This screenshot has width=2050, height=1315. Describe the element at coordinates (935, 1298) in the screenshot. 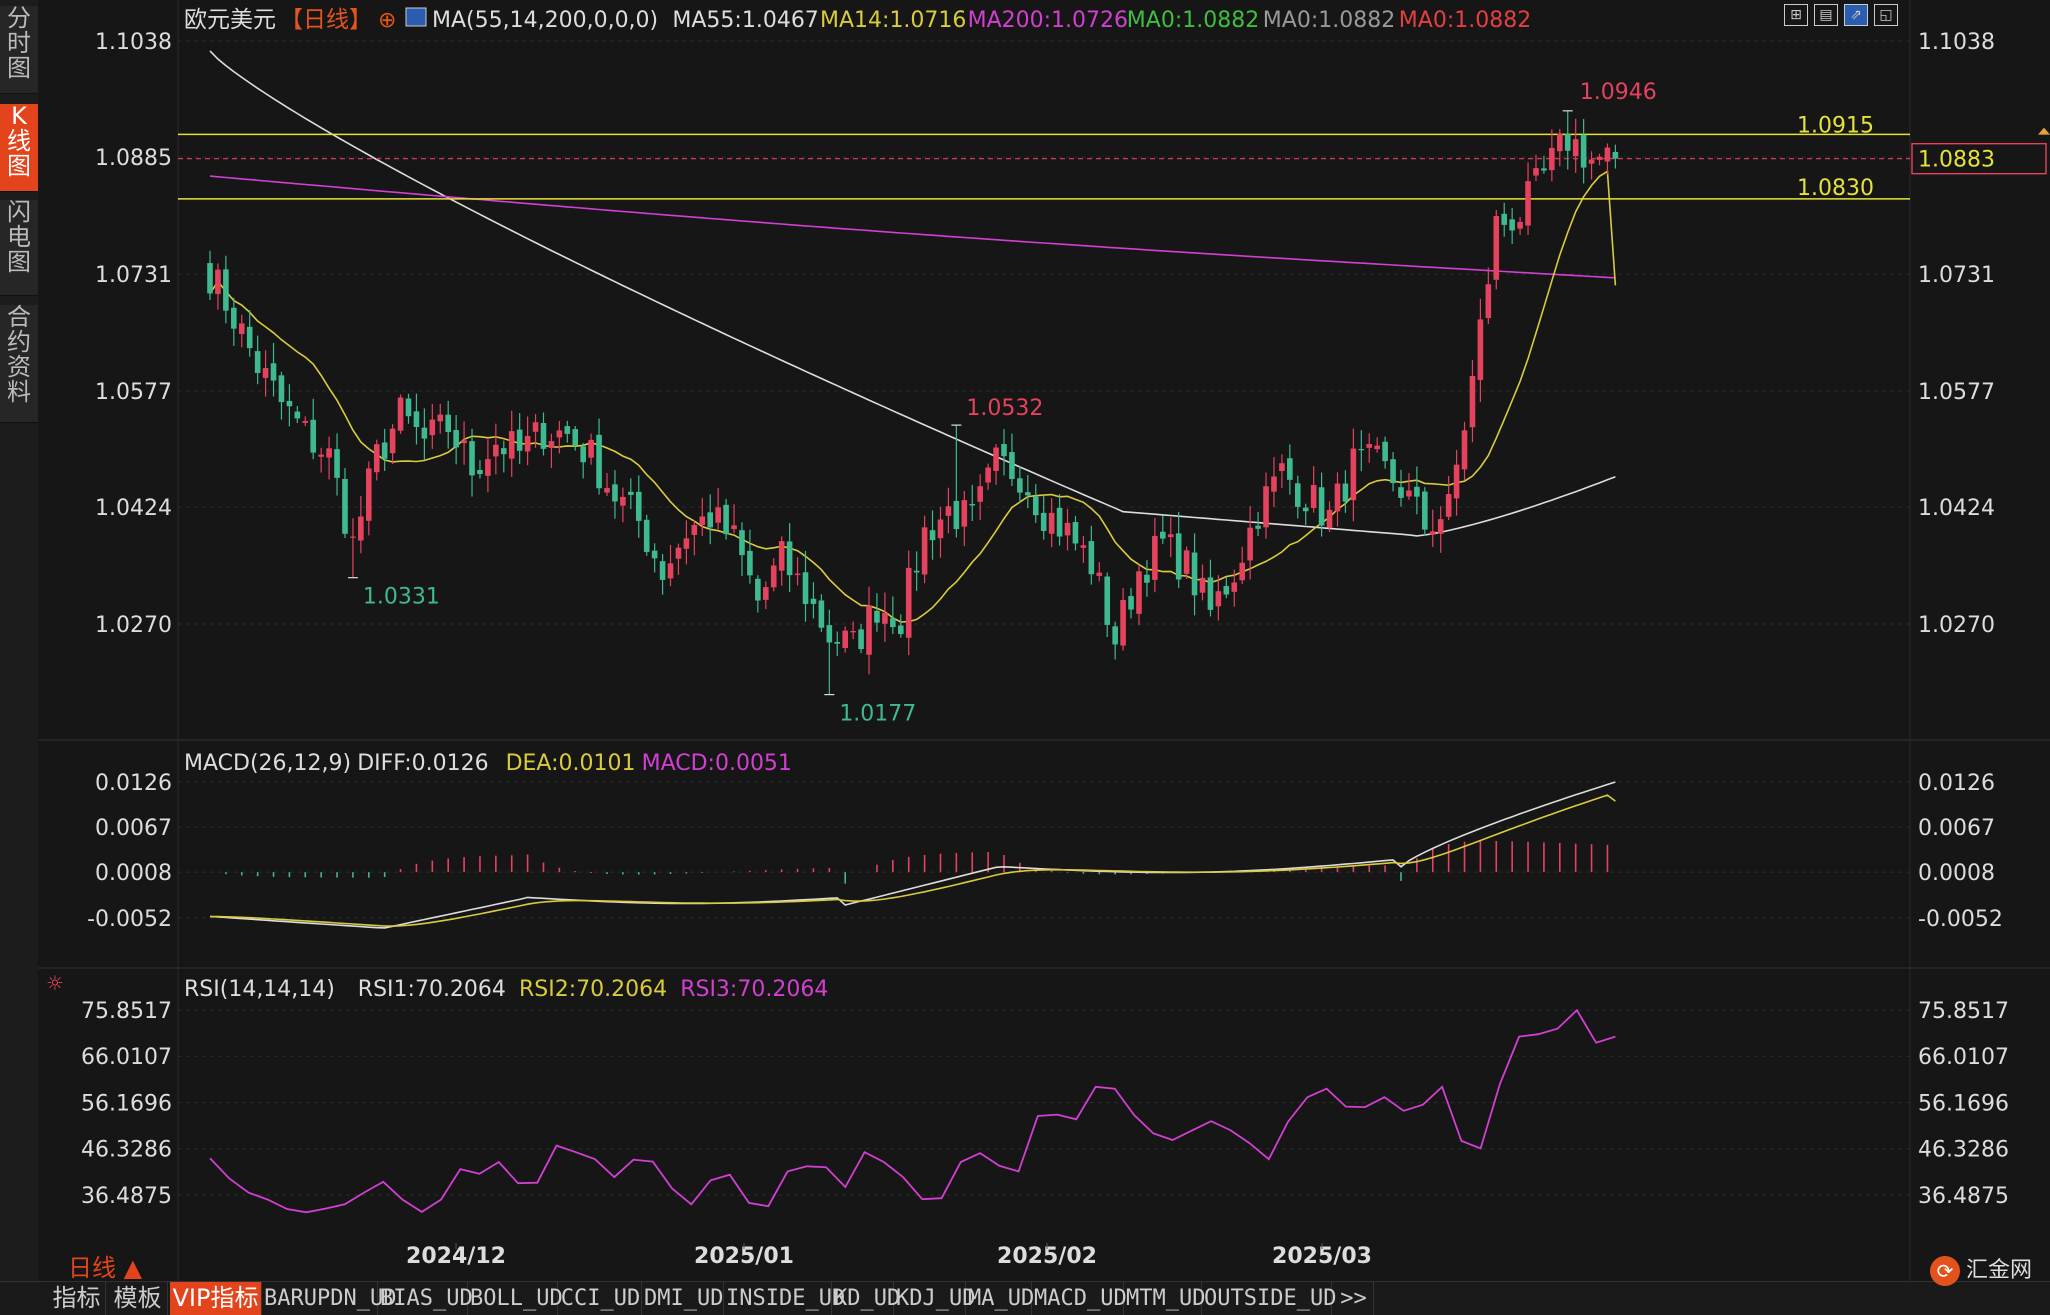

I see `indicator-tab: KDJ_UD` at that location.